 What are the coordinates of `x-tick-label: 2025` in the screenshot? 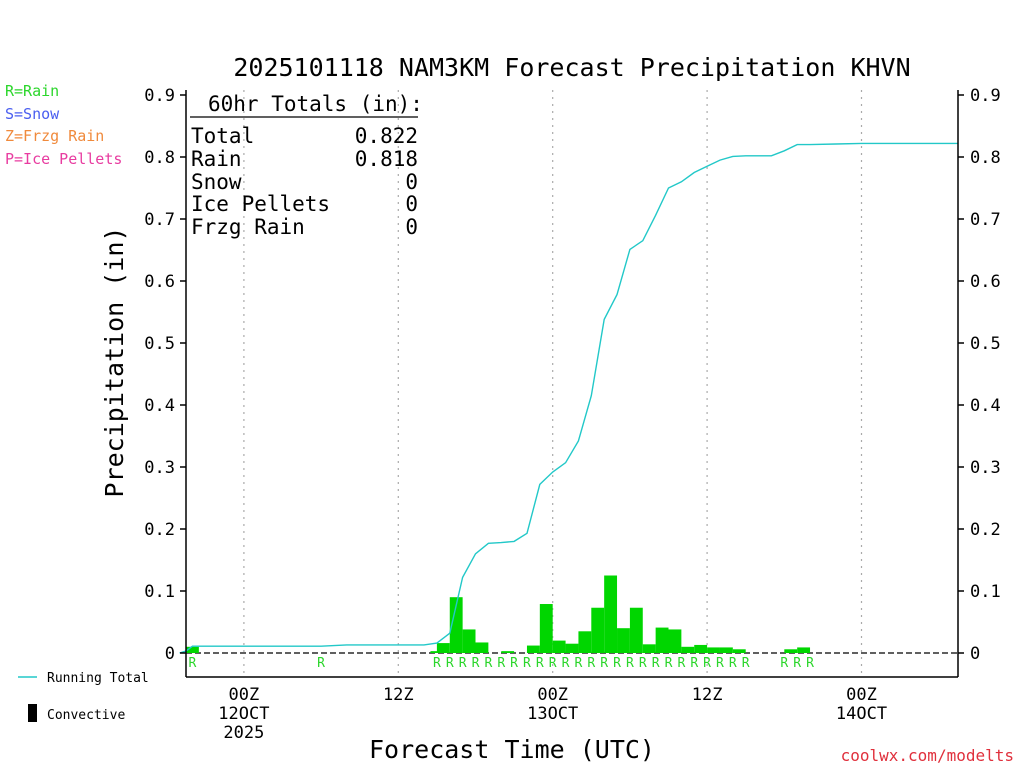 It's located at (243, 733).